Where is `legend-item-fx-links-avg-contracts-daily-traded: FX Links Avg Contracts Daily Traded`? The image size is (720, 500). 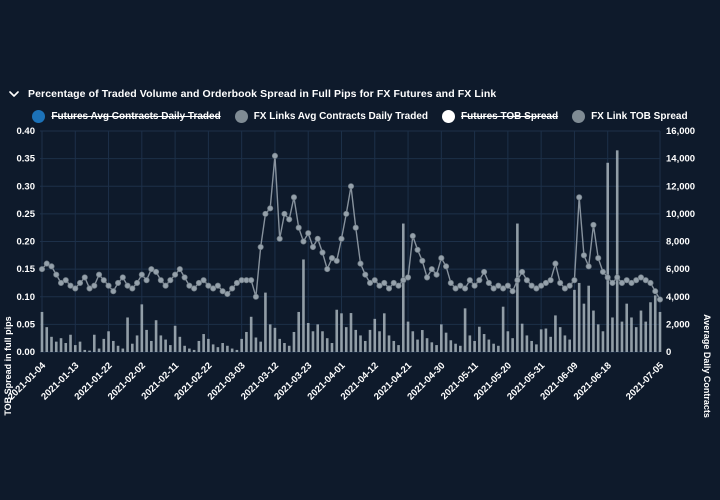
legend-item-fx-links-avg-contracts-daily-traded: FX Links Avg Contracts Daily Traded is located at coordinates (331, 116).